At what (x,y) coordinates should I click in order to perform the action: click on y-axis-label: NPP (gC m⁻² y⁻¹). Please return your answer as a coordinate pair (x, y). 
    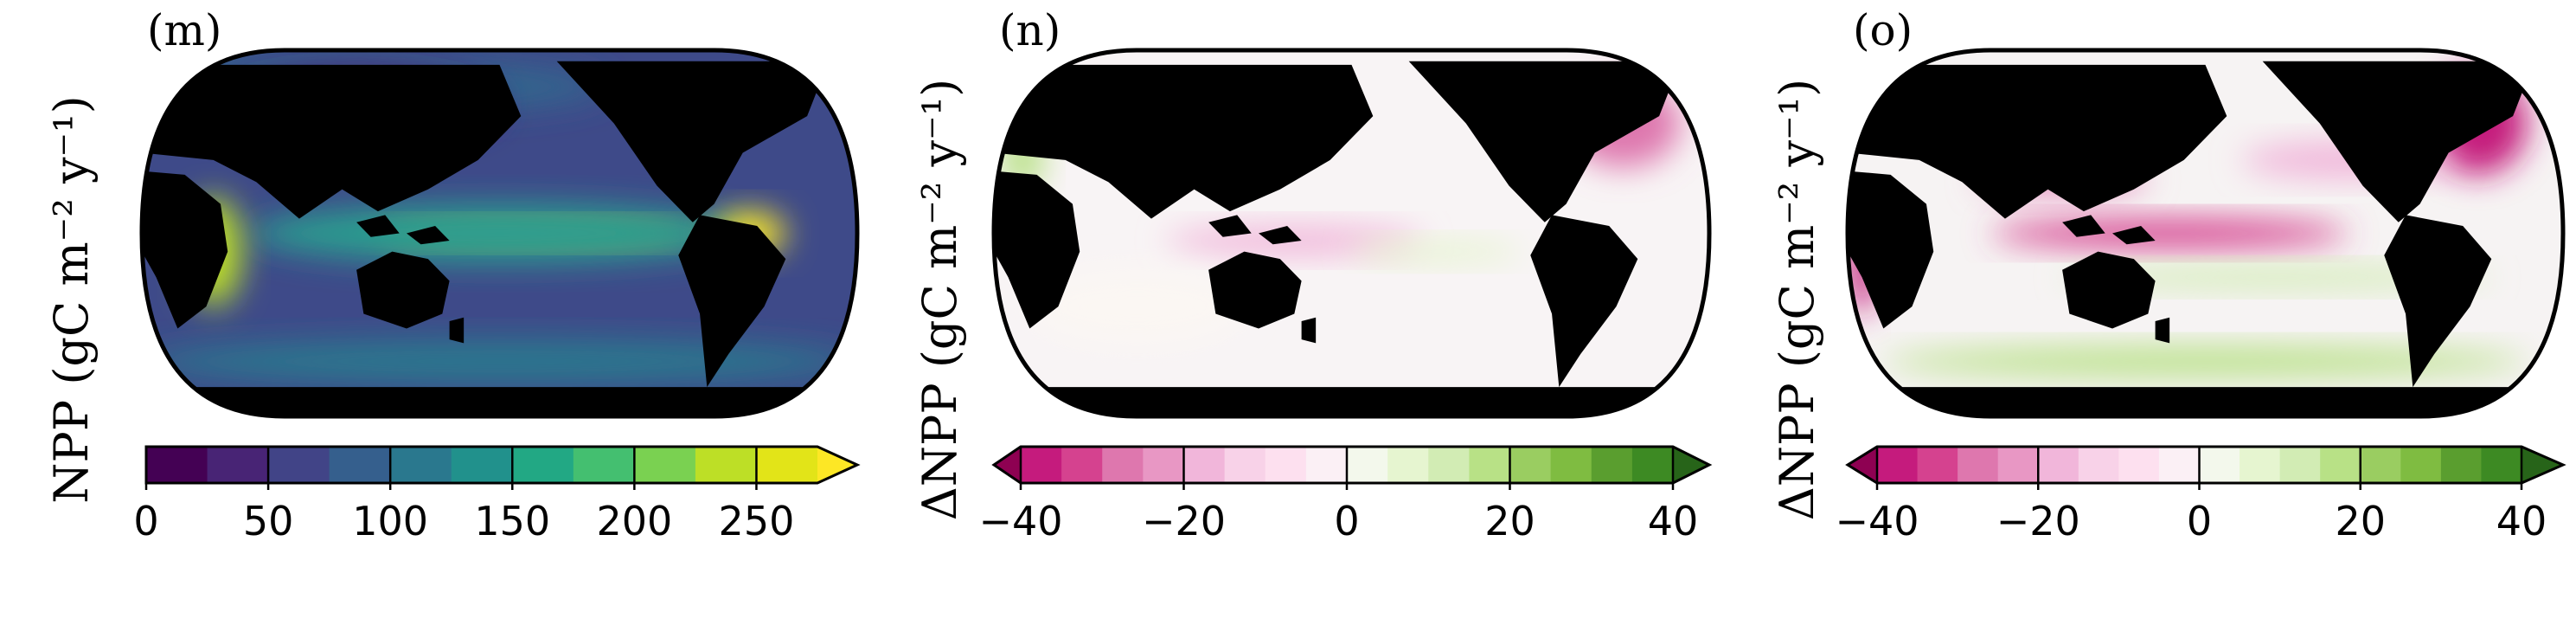
    Looking at the image, I should click on (71, 299).